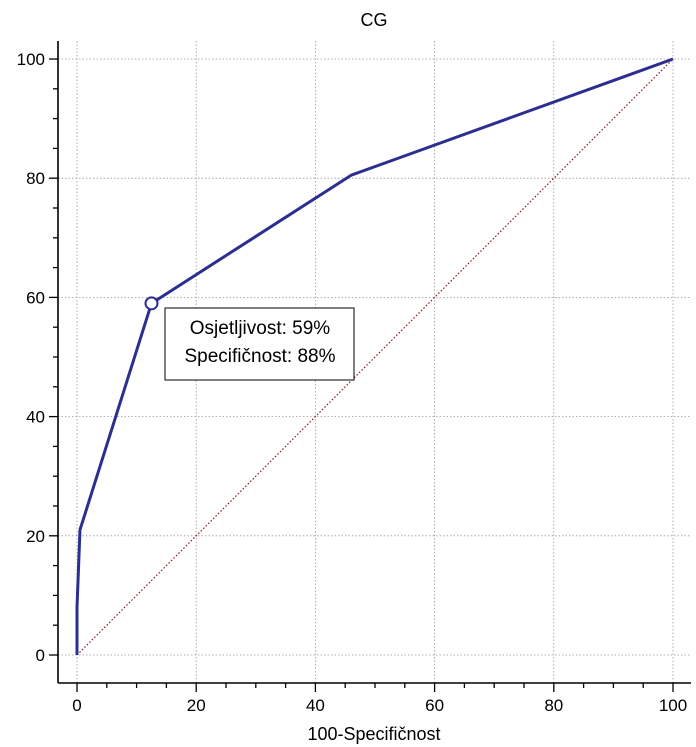 This screenshot has height=747, width=696. I want to click on y-tick-label: 80, so click(35, 178).